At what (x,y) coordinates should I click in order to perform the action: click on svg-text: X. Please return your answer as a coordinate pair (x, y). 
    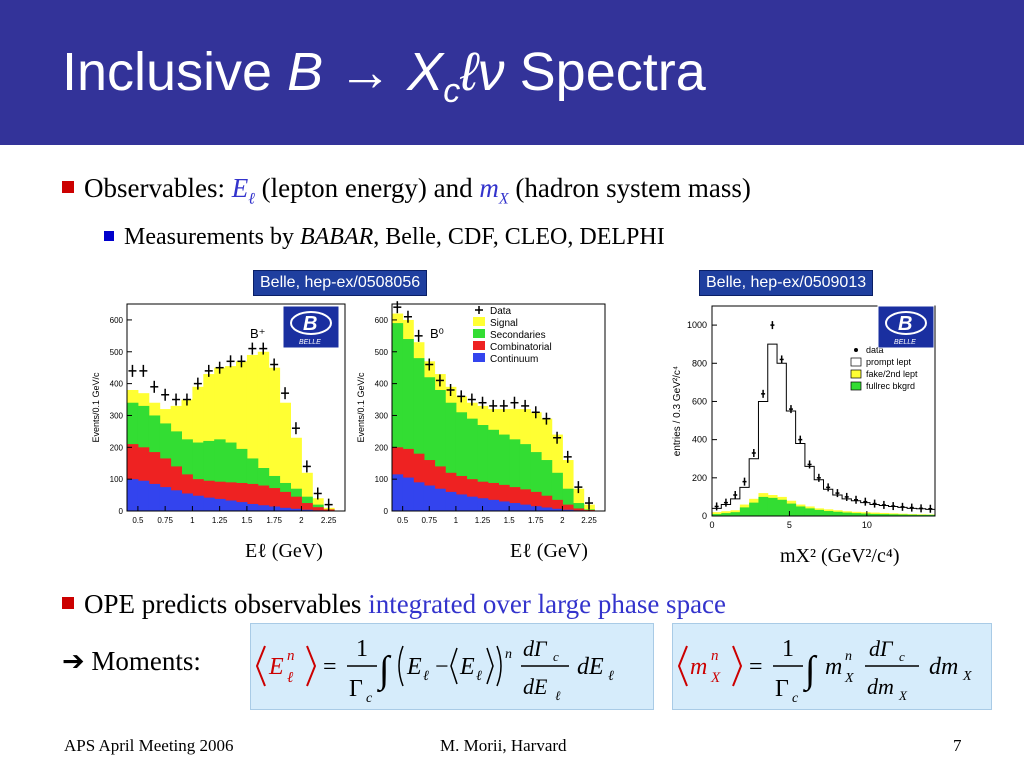
    Looking at the image, I should click on (715, 678).